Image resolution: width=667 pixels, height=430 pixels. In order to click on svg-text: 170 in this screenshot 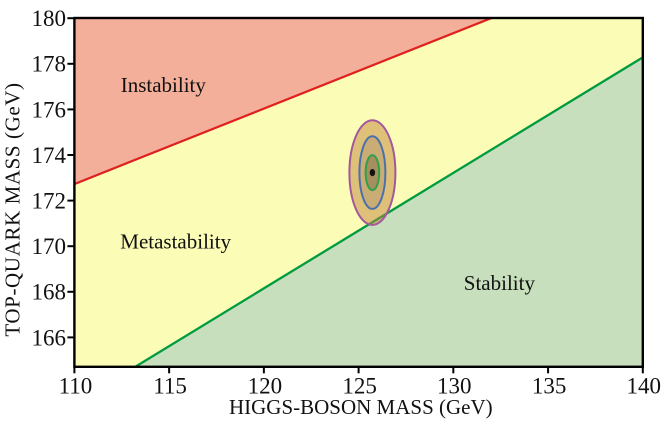, I will do `click(49, 246)`.